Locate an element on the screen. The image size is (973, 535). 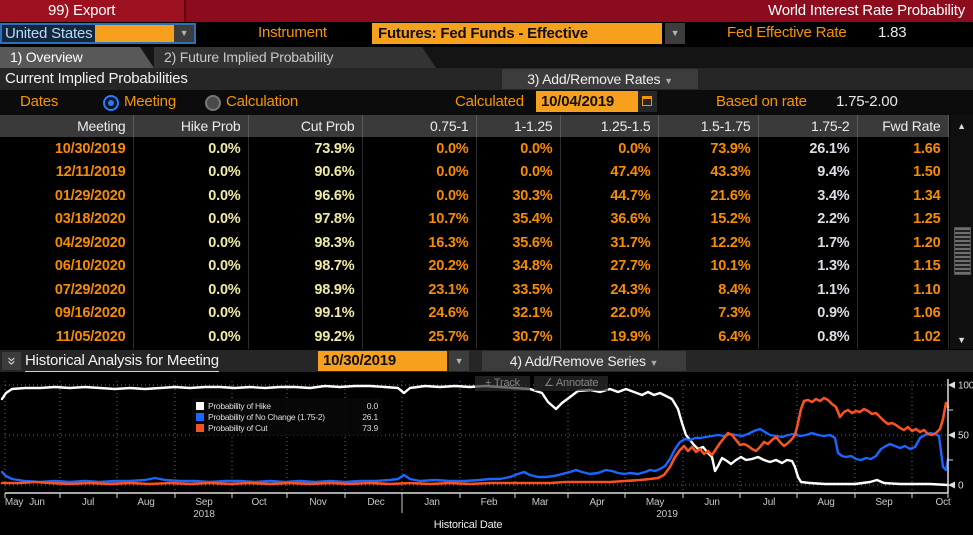
table-cell: 0.9% is located at coordinates (808, 313).